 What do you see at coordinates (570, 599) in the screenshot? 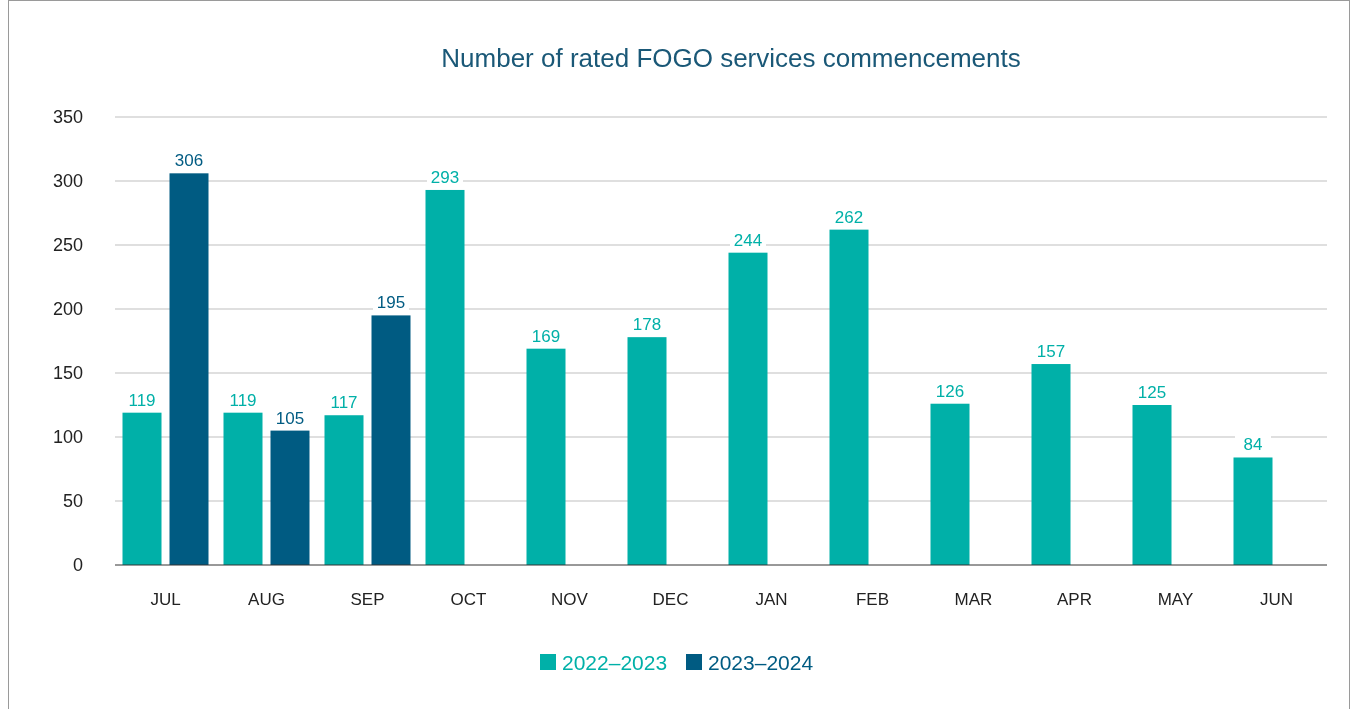
I see `x-tick-label: NOV` at bounding box center [570, 599].